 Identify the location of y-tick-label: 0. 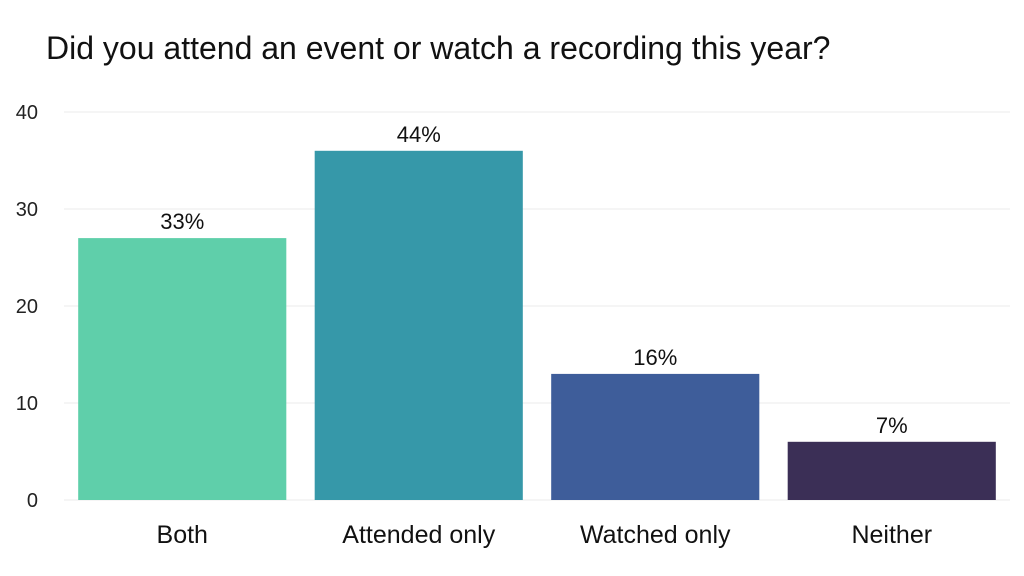
(32, 501).